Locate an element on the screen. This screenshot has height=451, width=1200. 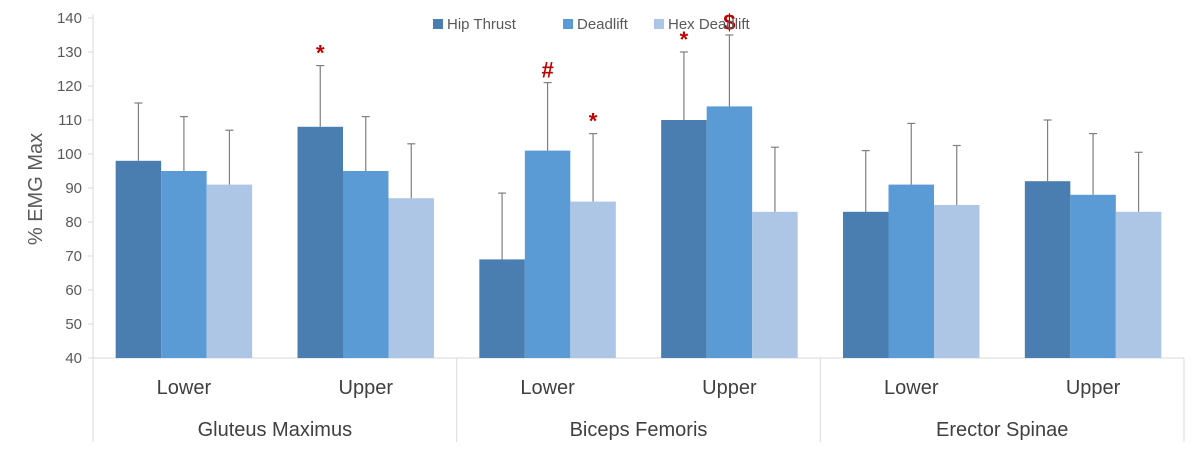
group-label: Gluteus Maximus is located at coordinates (275, 430).